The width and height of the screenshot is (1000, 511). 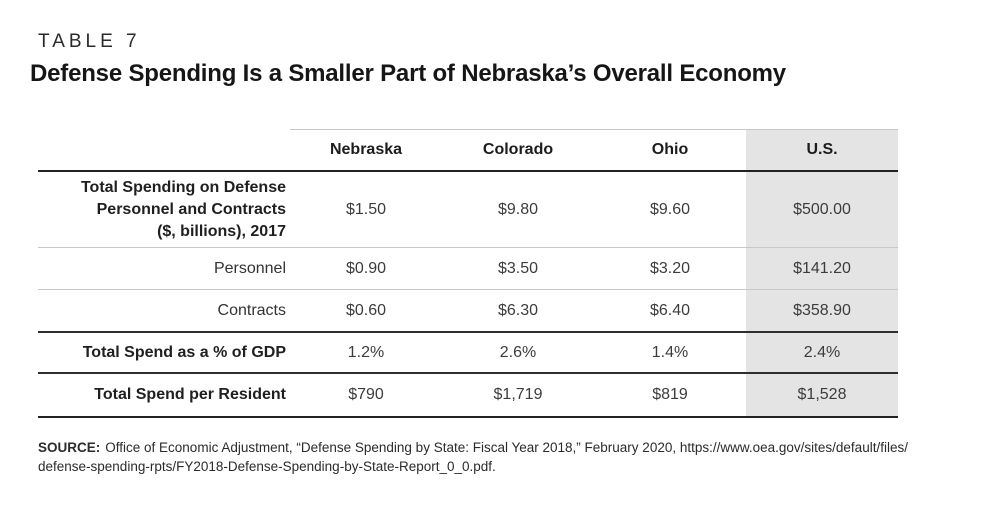 I want to click on cell-total-spending-colorado: $9.80, so click(x=518, y=209).